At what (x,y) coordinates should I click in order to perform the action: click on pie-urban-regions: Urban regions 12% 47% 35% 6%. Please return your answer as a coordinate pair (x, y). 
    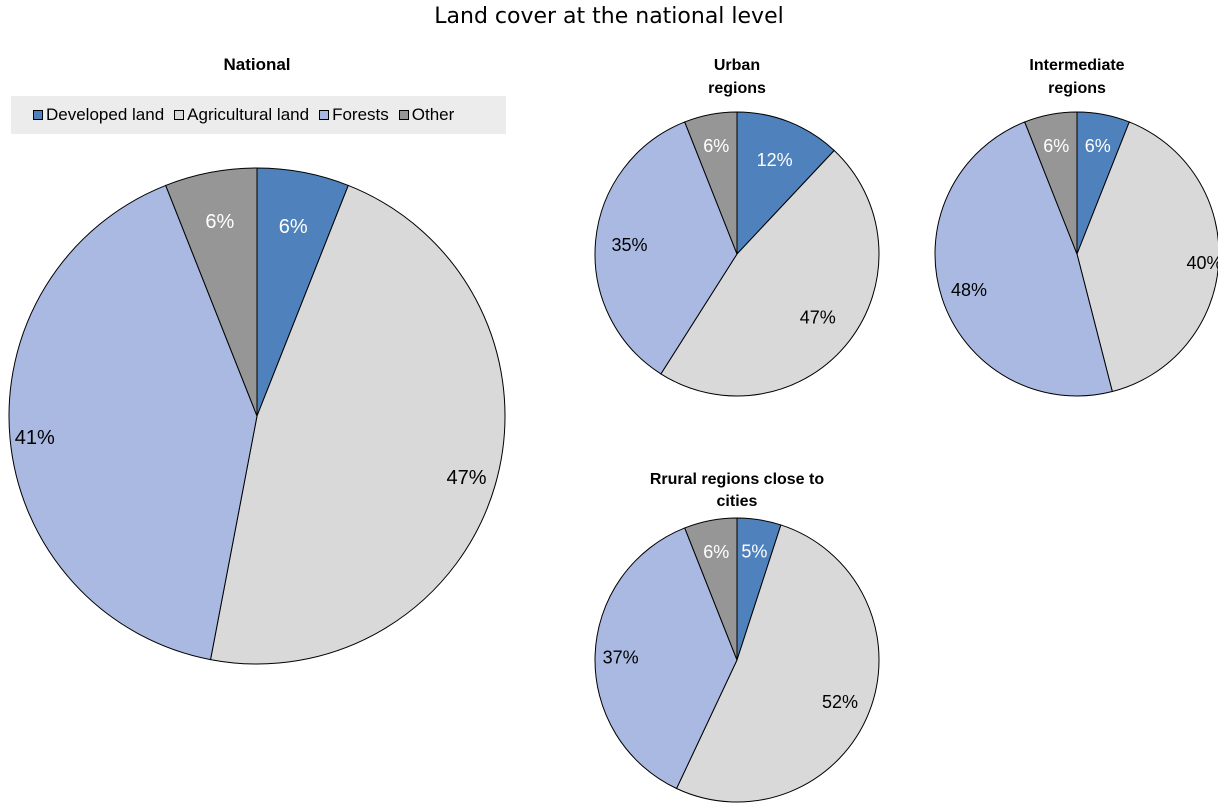
    Looking at the image, I should click on (737, 227).